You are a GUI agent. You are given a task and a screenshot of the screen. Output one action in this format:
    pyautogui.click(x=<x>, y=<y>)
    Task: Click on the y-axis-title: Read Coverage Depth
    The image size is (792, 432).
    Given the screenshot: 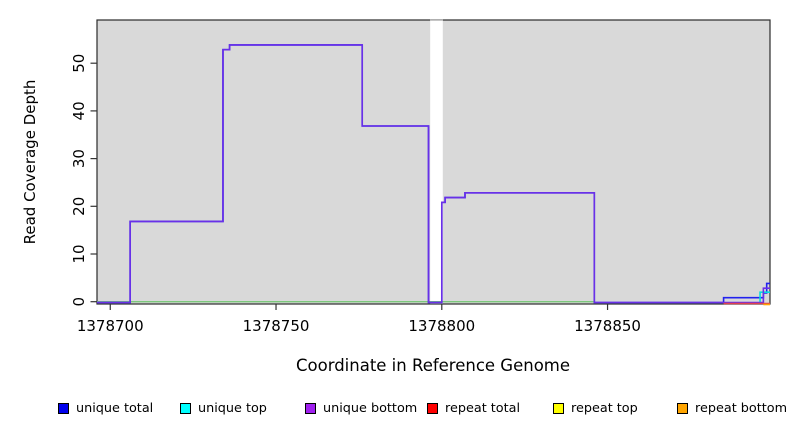 What is the action you would take?
    pyautogui.click(x=30, y=162)
    